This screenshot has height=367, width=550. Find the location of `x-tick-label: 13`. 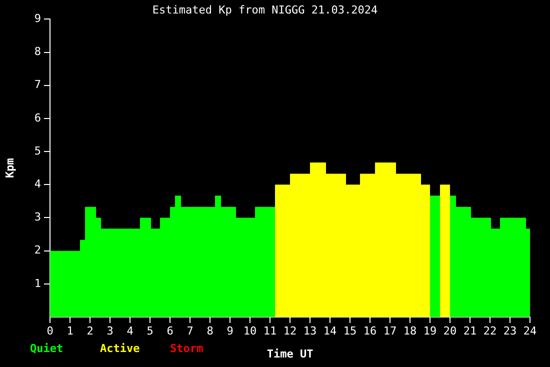

x-tick-label: 13 is located at coordinates (310, 331).